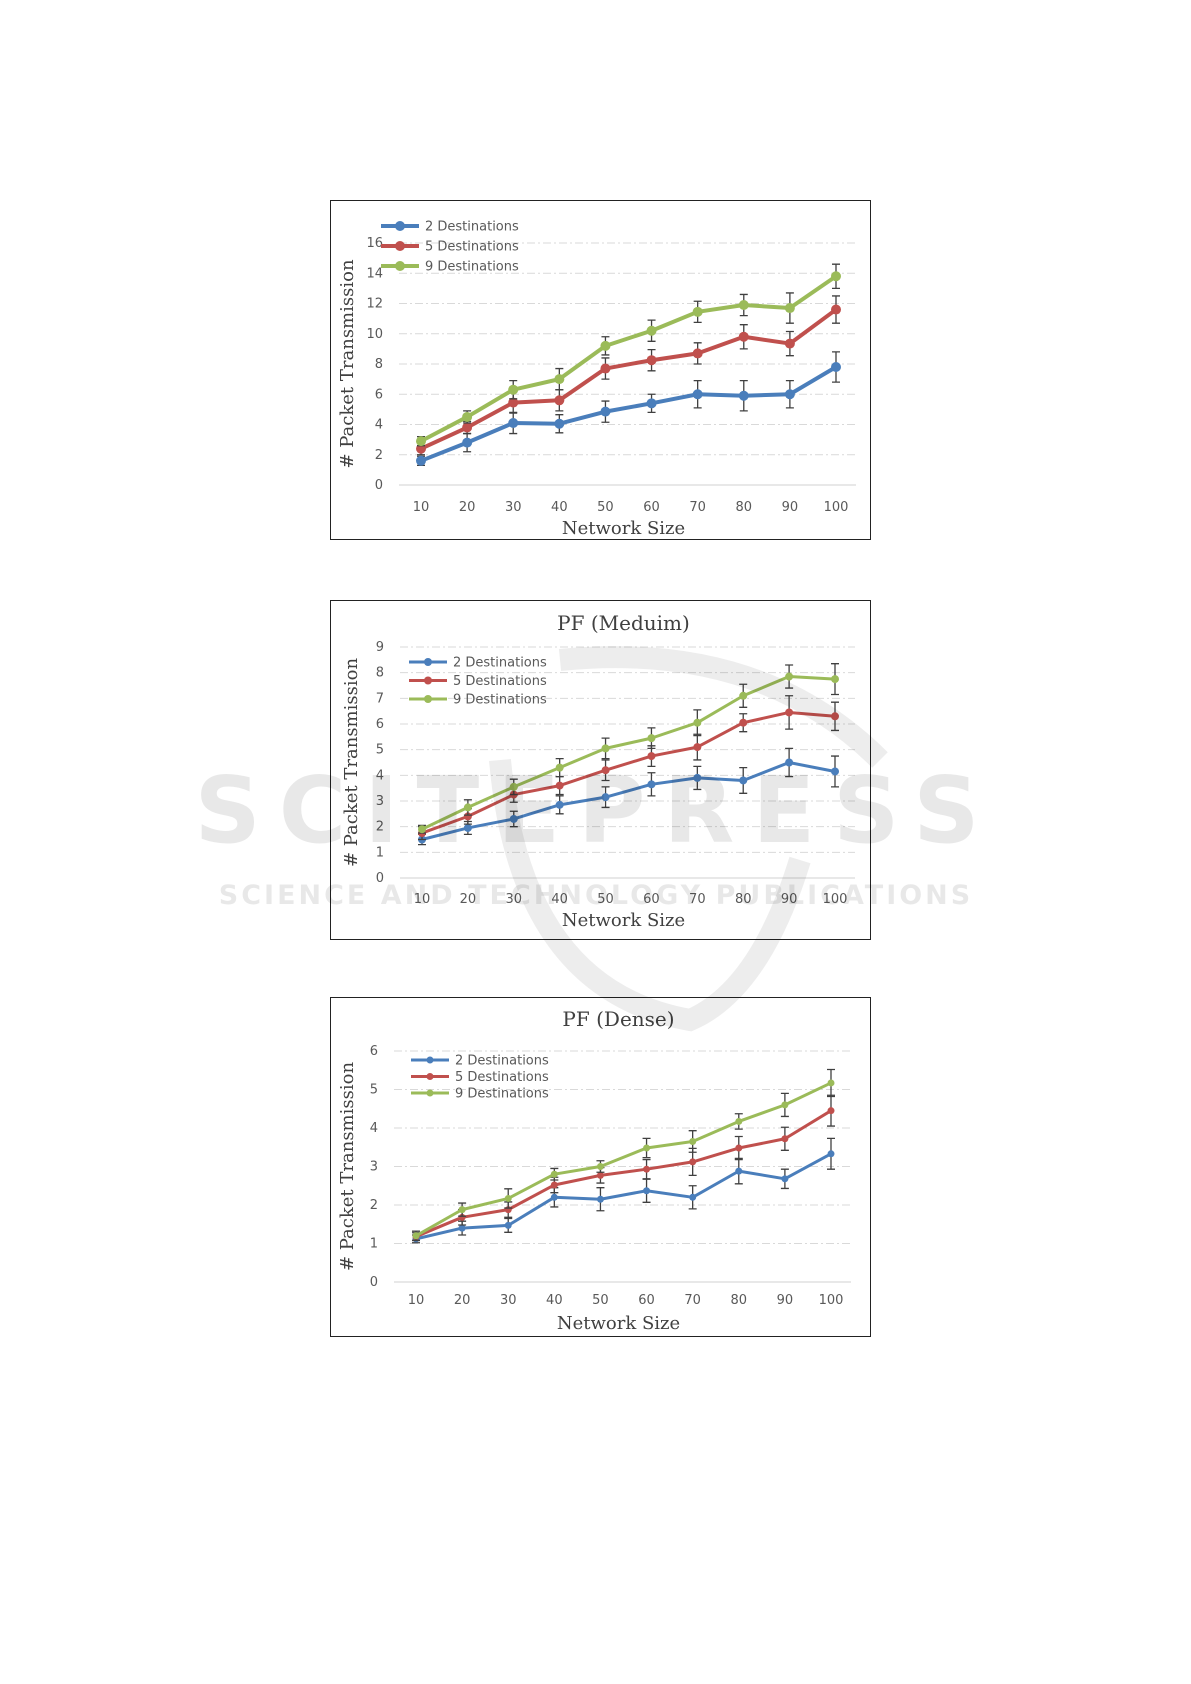 The width and height of the screenshot is (1191, 1684). I want to click on x-tick-label: 40, so click(559, 507).